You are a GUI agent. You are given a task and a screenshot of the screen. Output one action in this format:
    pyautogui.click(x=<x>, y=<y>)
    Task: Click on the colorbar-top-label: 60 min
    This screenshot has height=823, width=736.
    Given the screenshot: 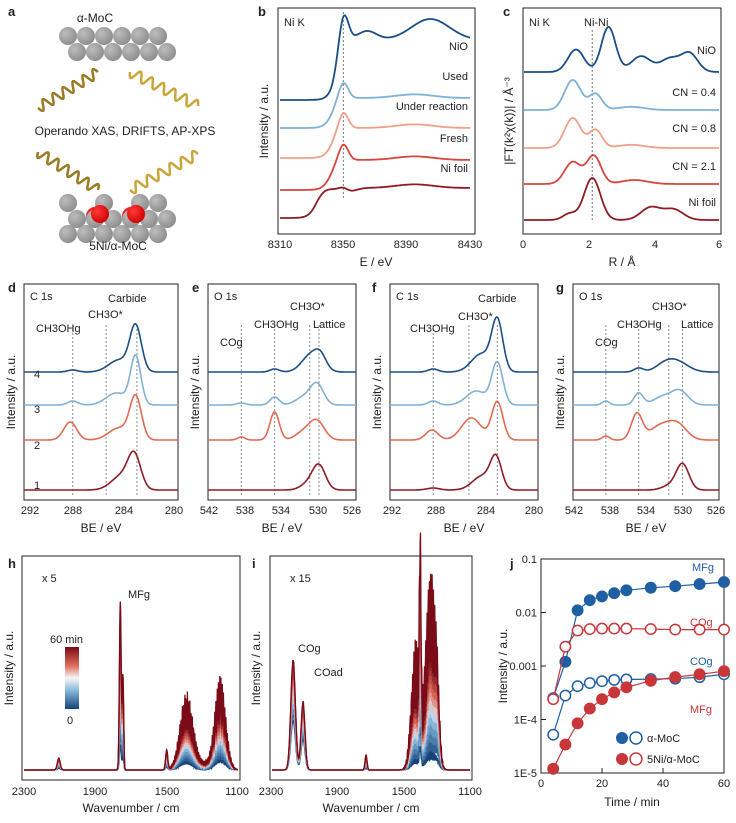 What is the action you would take?
    pyautogui.click(x=66, y=640)
    